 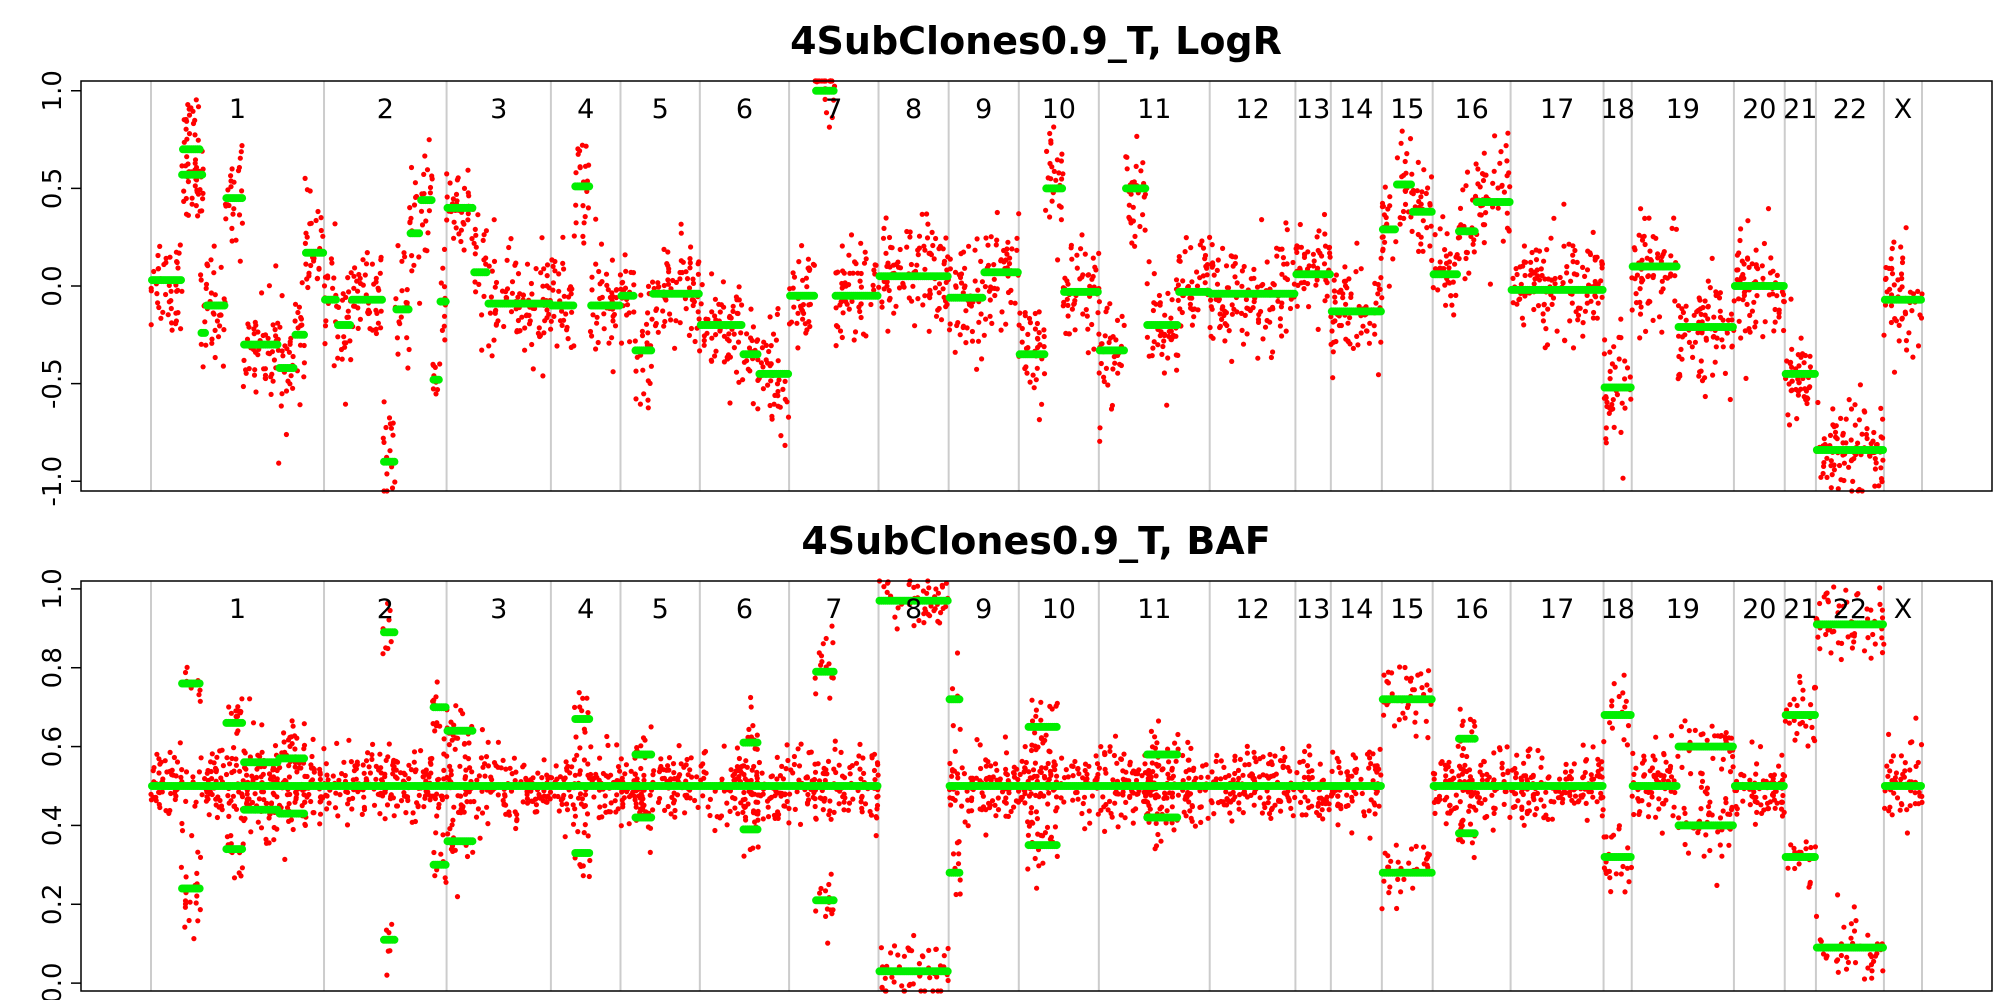 I want to click on segment-point, so click(x=1602, y=289).